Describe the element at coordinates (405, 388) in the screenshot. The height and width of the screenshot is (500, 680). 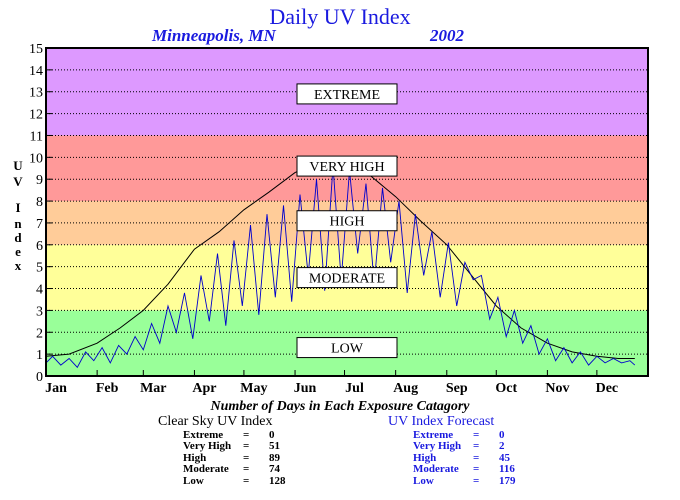
I see `x-tick-label: Aug` at that location.